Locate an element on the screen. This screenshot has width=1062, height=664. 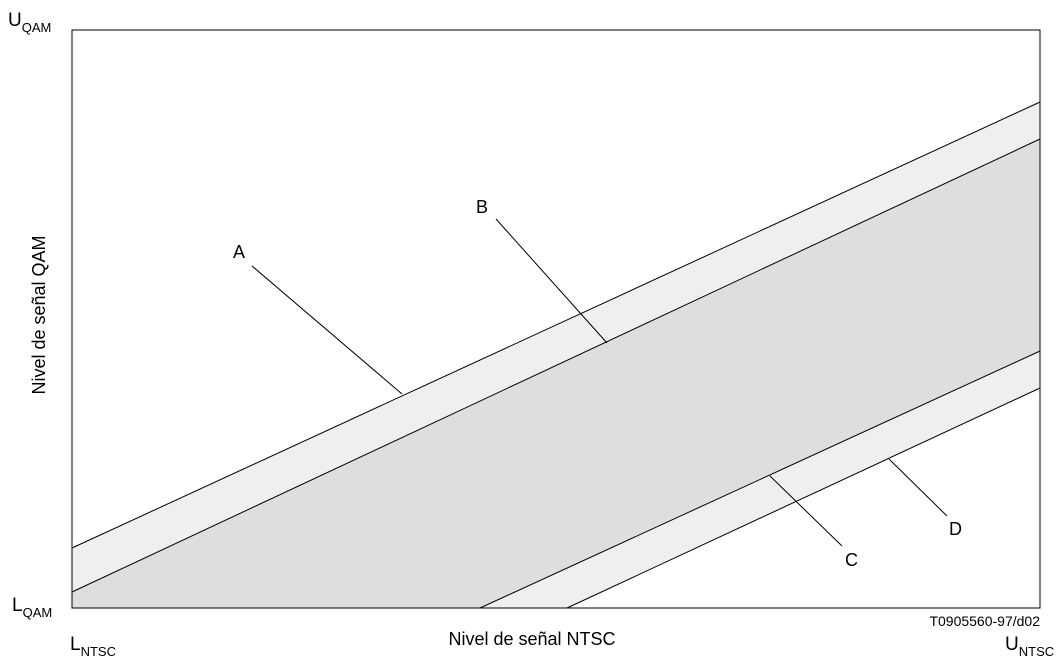
leader-d is located at coordinates (918, 487).